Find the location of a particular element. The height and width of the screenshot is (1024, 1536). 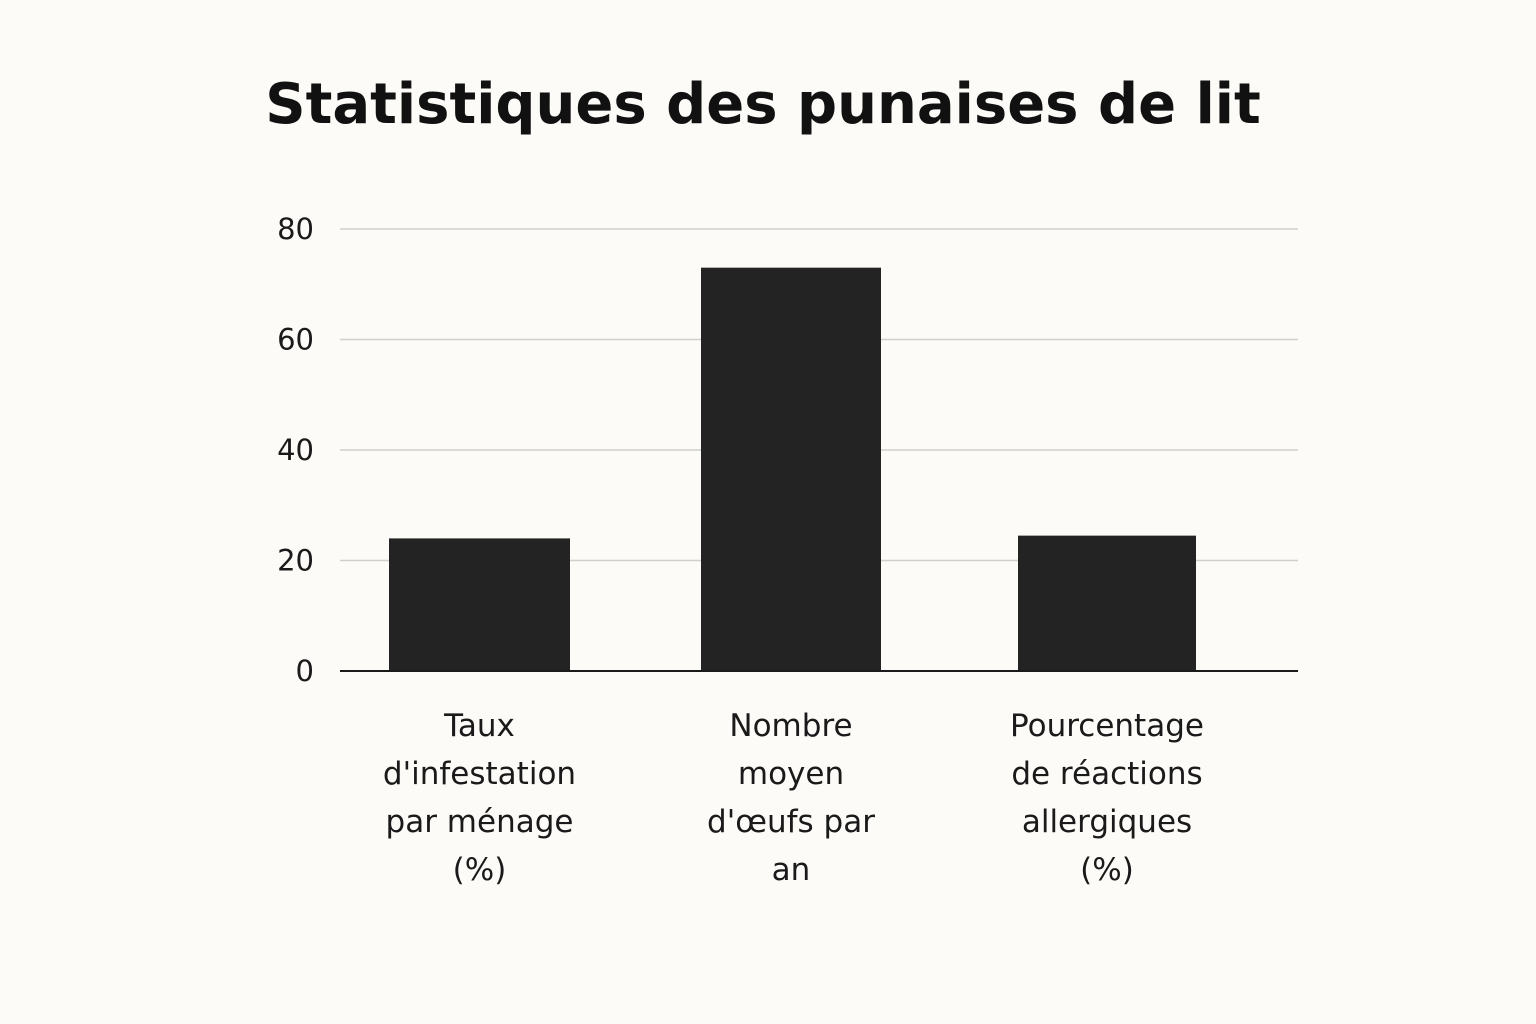

y-tick-label: 80 is located at coordinates (295, 229).